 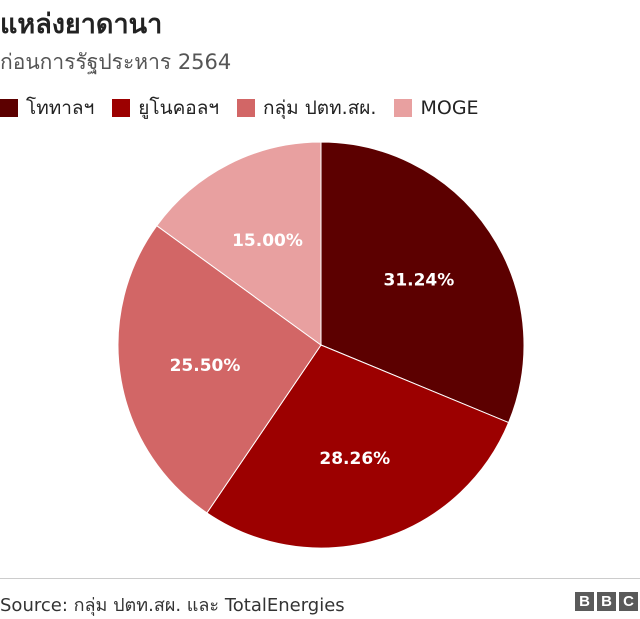 I want to click on slice-label-1: 31.24%, so click(x=418, y=281).